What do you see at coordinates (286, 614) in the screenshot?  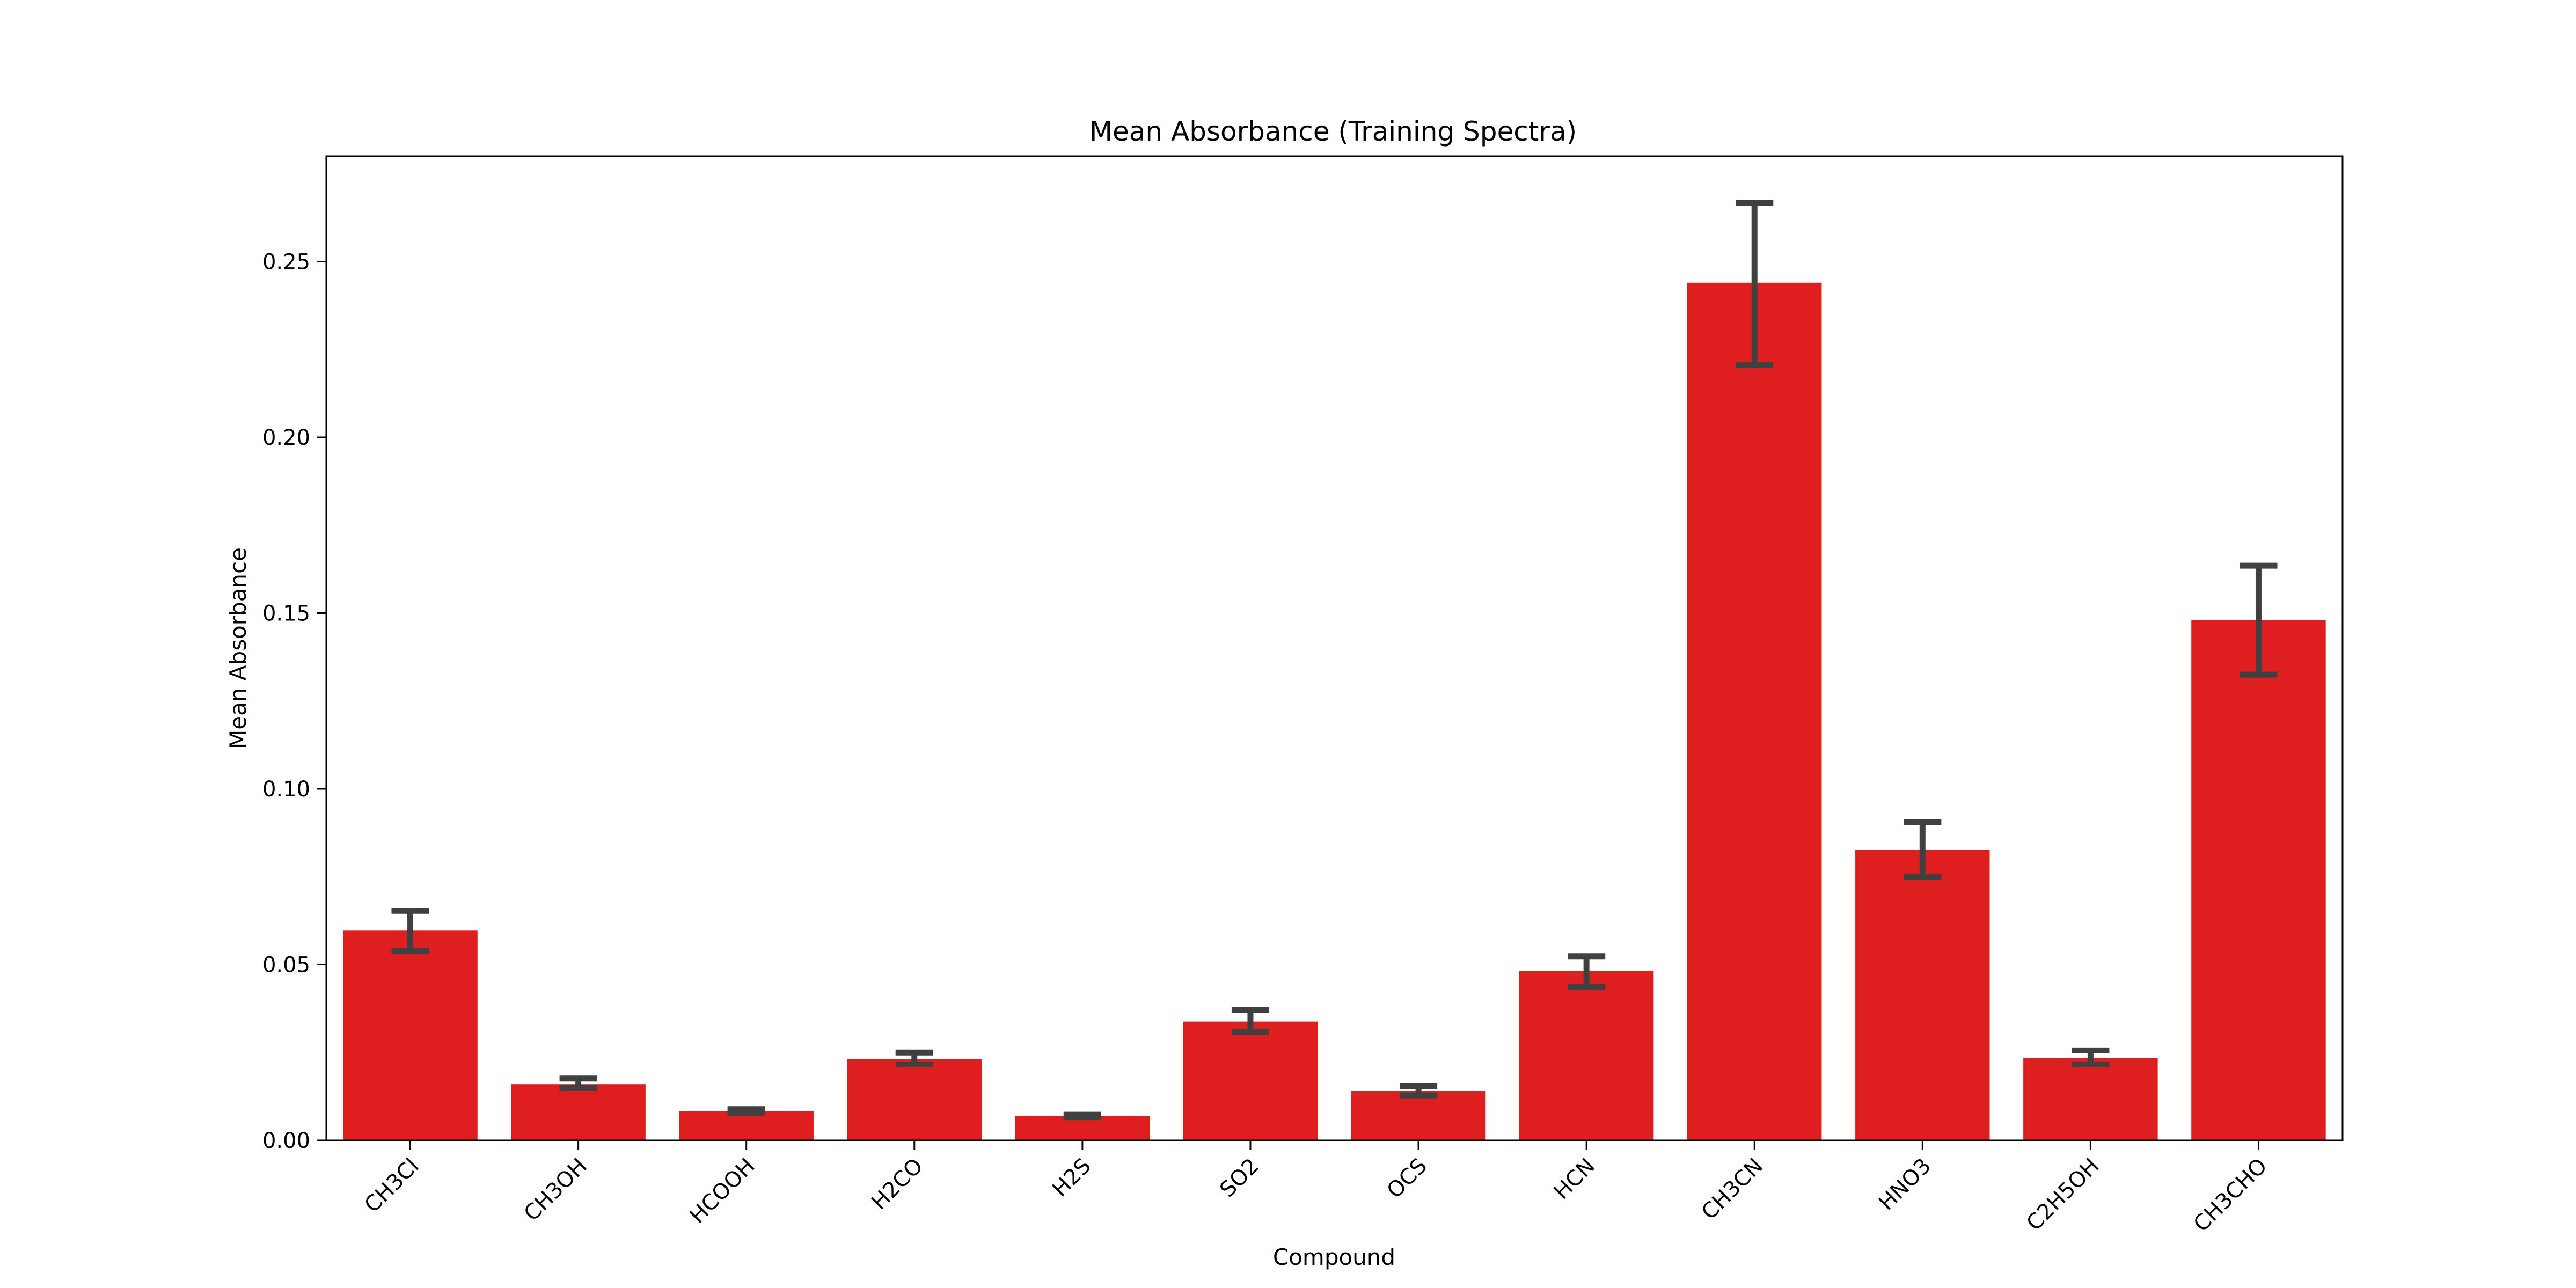 I see `y-tick-label: 0.15` at bounding box center [286, 614].